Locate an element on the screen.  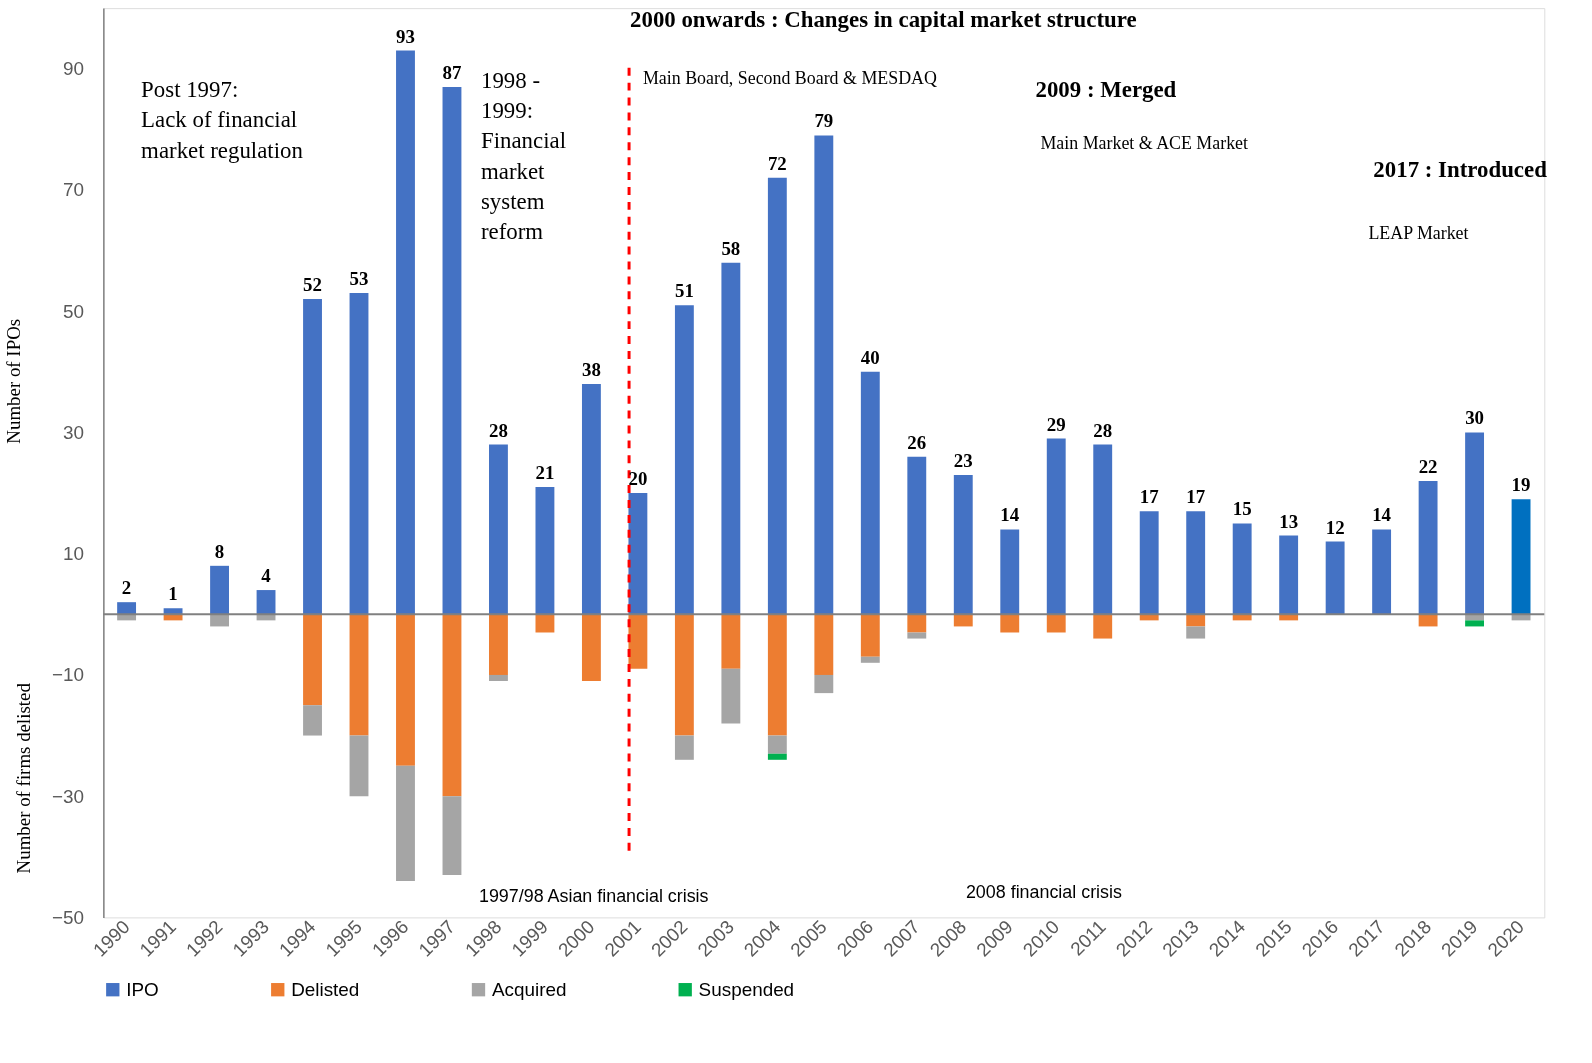
y-tick-label: 10 is located at coordinates (73, 554).